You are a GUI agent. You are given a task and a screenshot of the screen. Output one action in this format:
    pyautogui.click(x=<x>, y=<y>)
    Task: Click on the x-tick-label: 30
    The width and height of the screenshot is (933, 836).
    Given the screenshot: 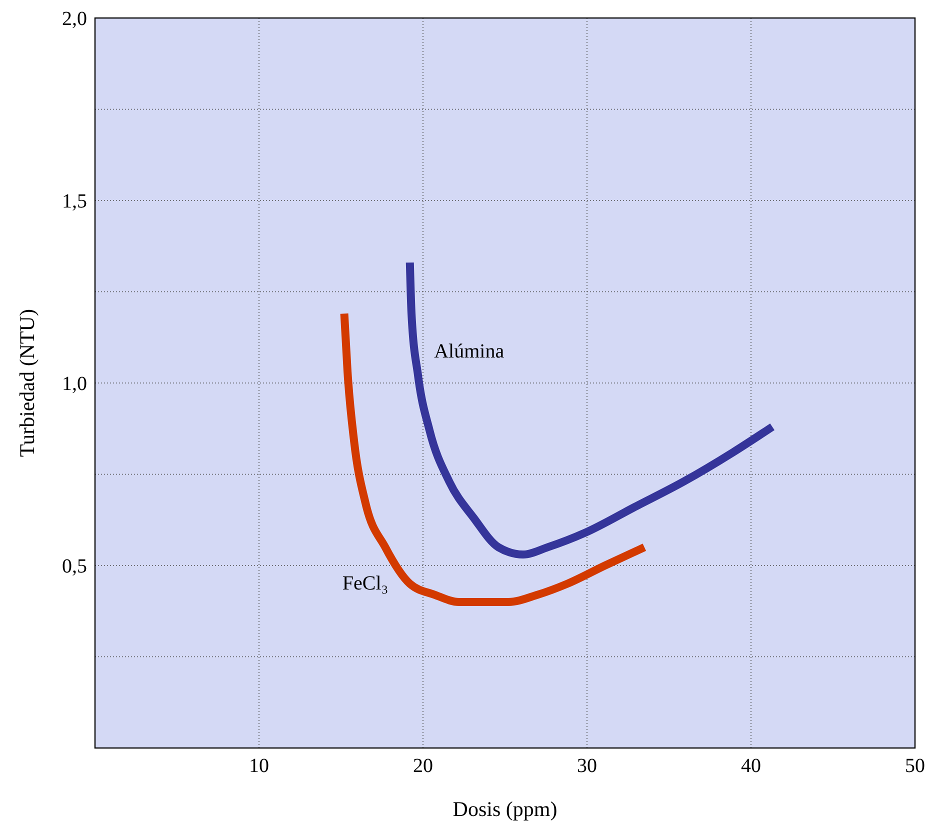 What is the action you would take?
    pyautogui.click(x=587, y=766)
    